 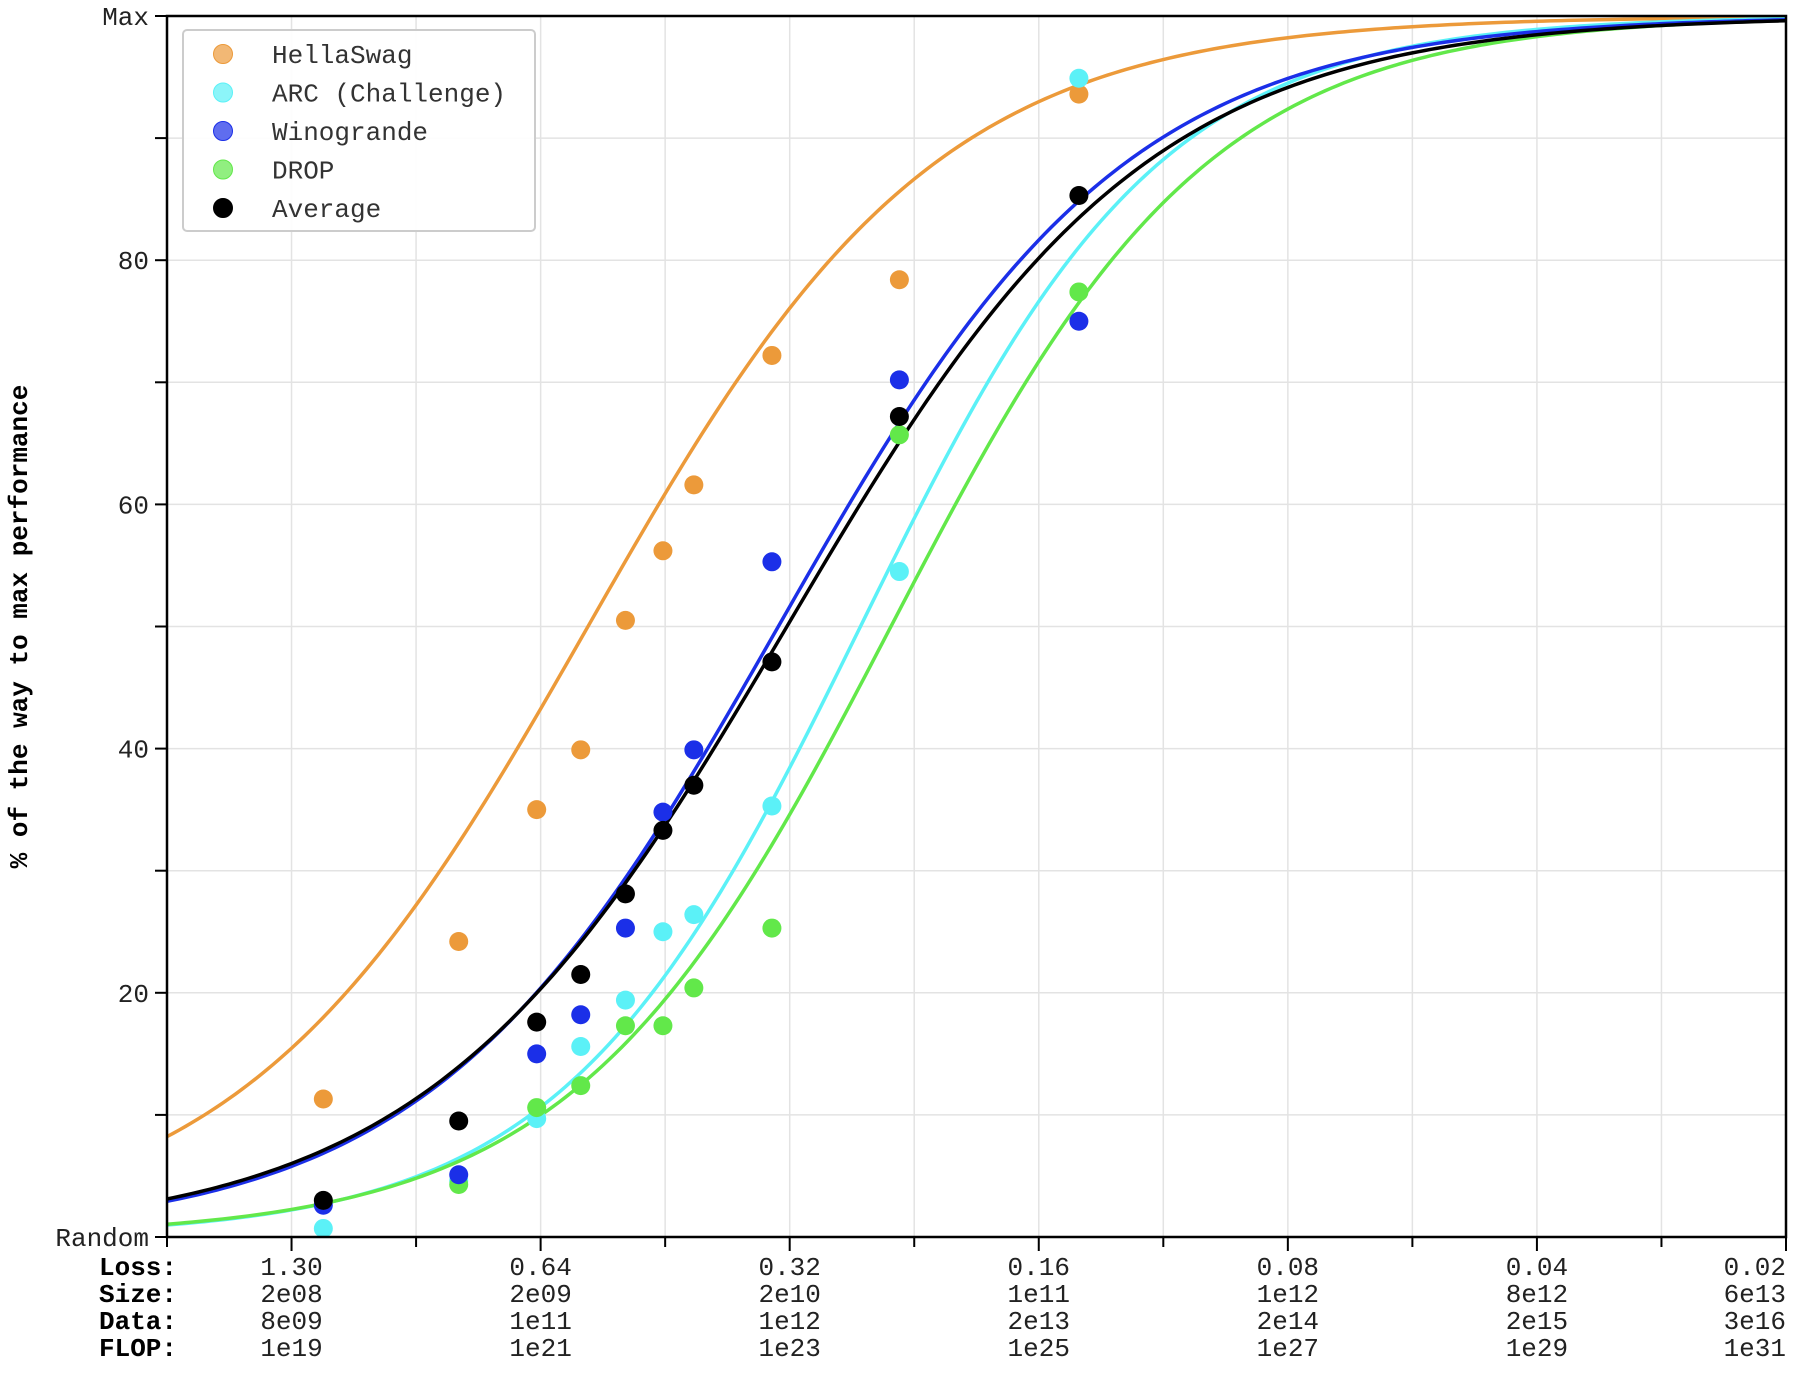 I want to click on legend-label: Winogrande, so click(x=350, y=133).